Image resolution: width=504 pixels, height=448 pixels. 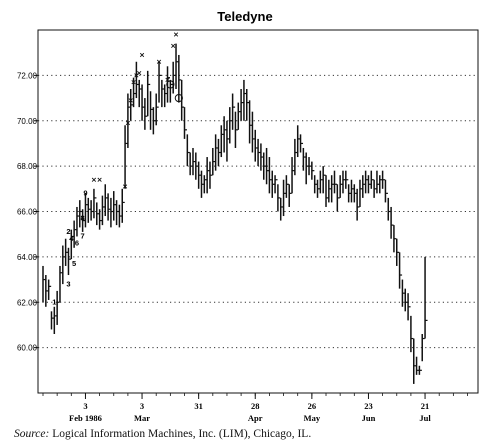 What do you see at coordinates (255, 418) in the screenshot?
I see `x-month-label: Apr` at bounding box center [255, 418].